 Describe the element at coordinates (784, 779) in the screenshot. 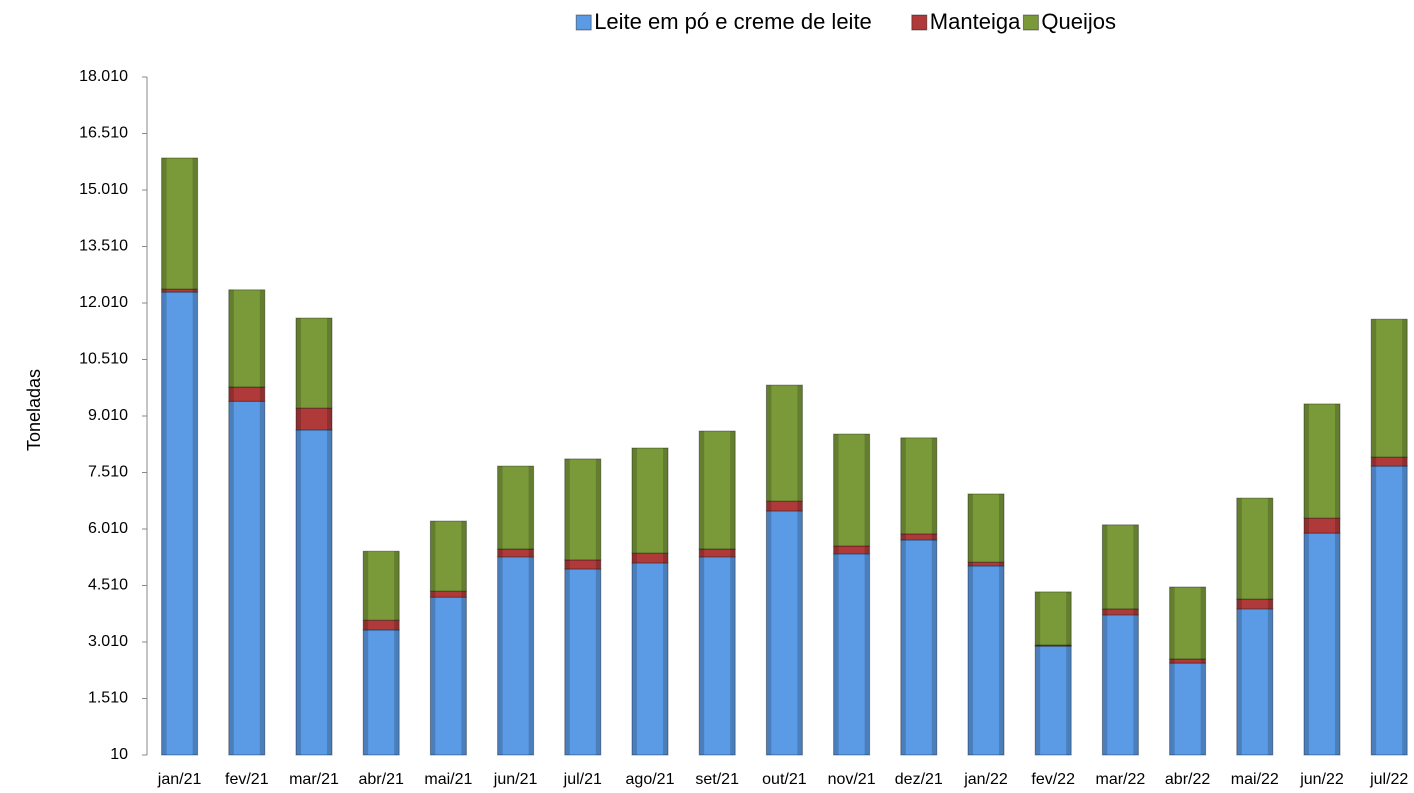

I see `x-tick-label: out/21` at that location.